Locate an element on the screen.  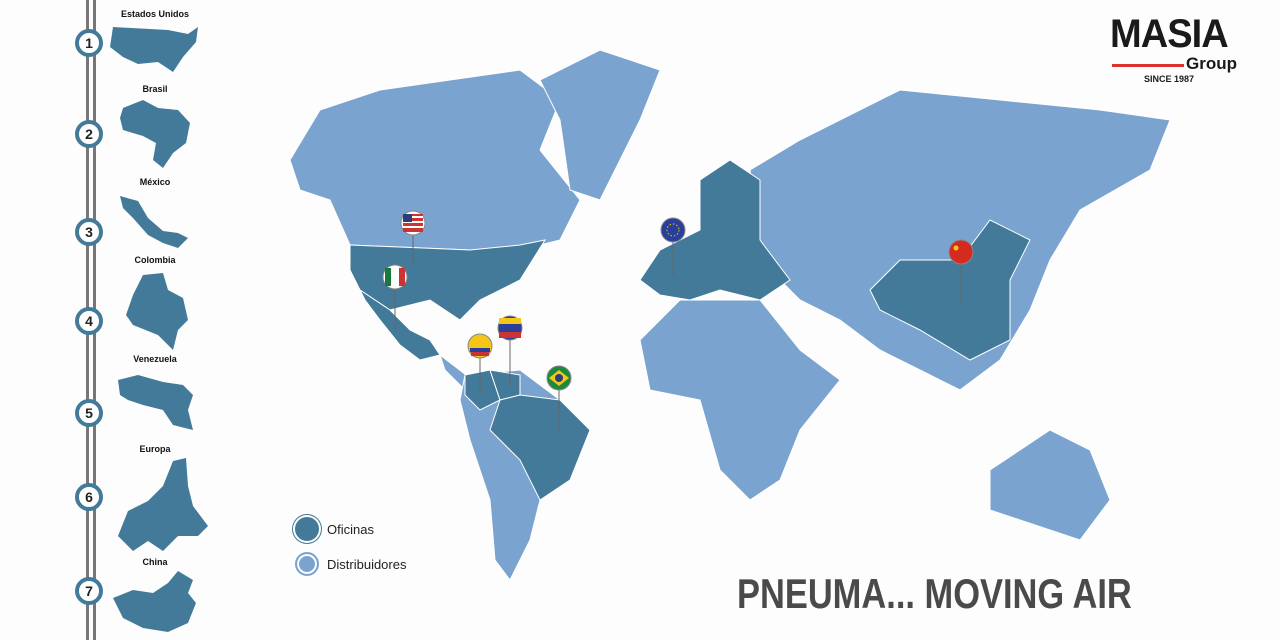
china-shape is located at coordinates (154, 601).